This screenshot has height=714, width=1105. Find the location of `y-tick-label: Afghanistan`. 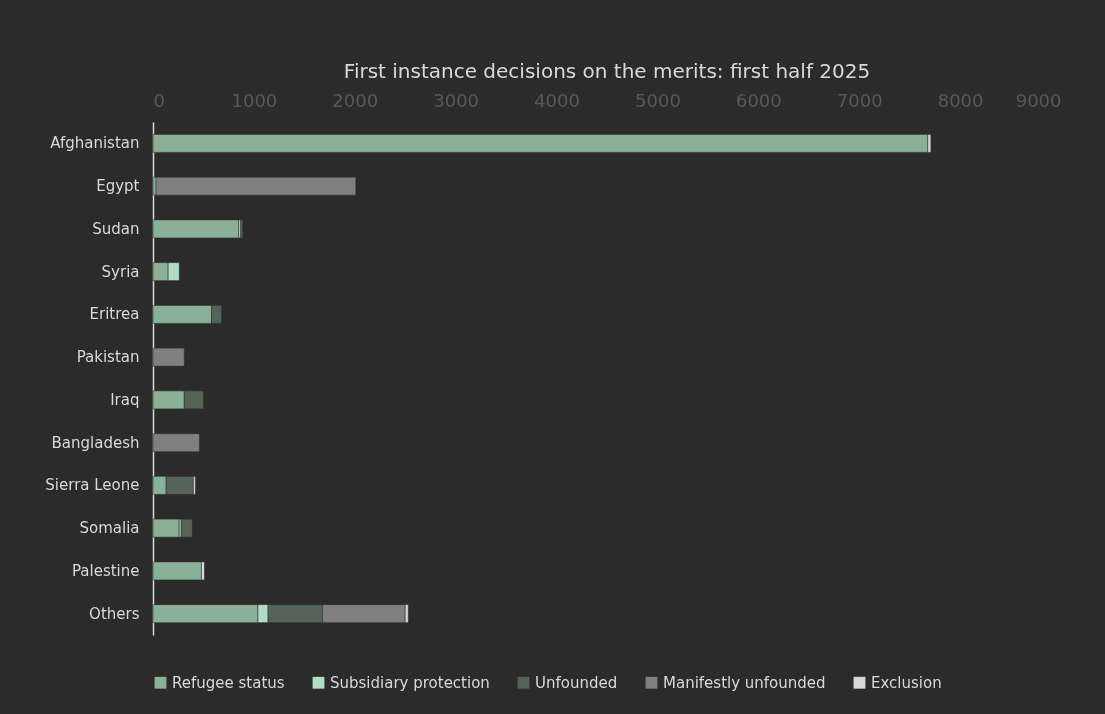

y-tick-label: Afghanistan is located at coordinates (95, 143).